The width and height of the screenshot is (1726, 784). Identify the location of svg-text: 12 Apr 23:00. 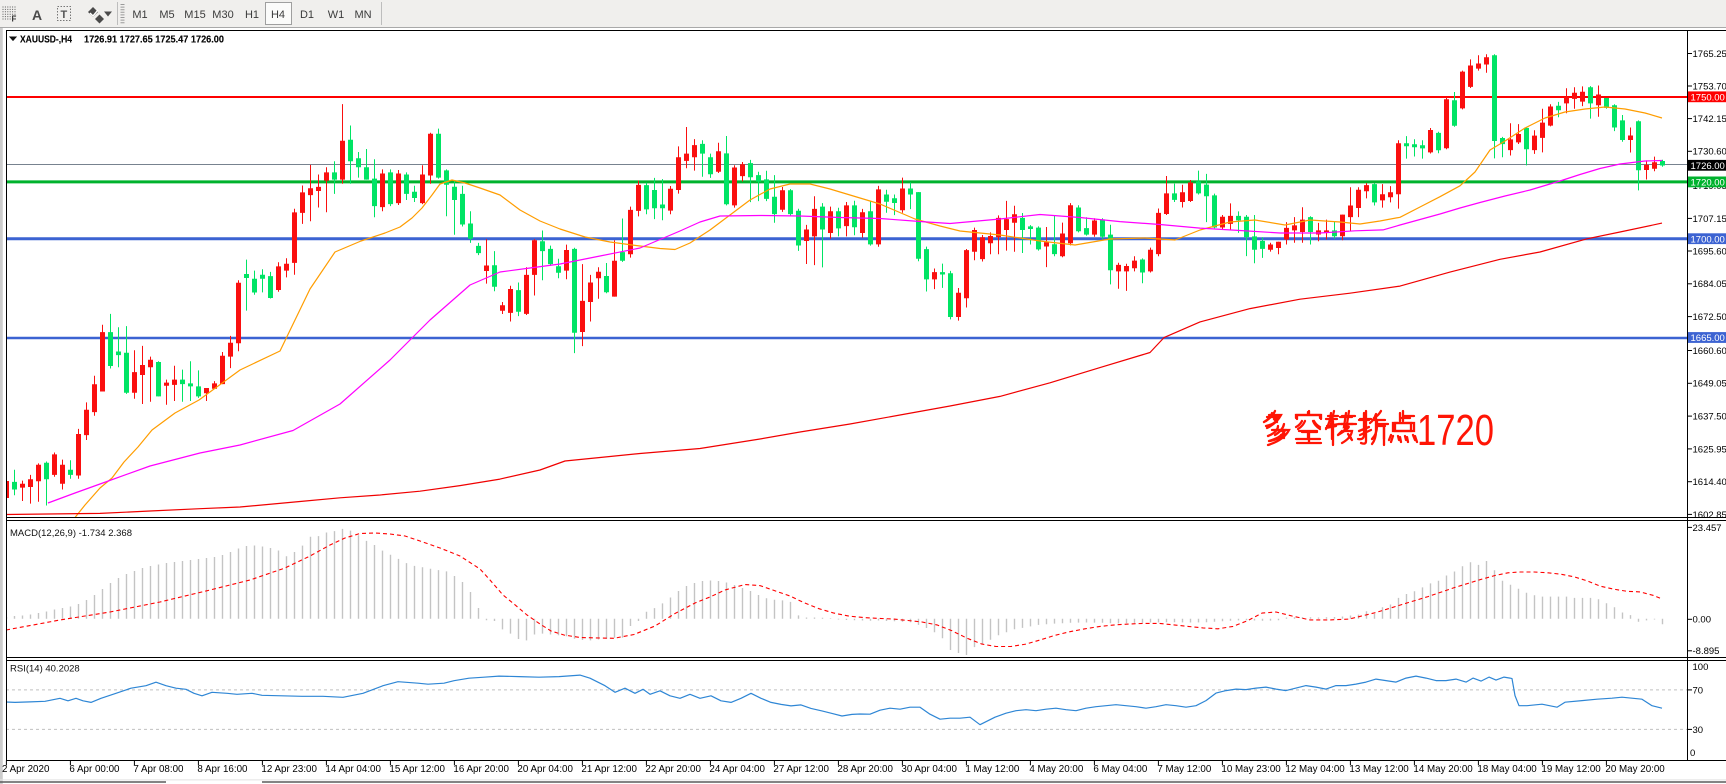
(289, 769).